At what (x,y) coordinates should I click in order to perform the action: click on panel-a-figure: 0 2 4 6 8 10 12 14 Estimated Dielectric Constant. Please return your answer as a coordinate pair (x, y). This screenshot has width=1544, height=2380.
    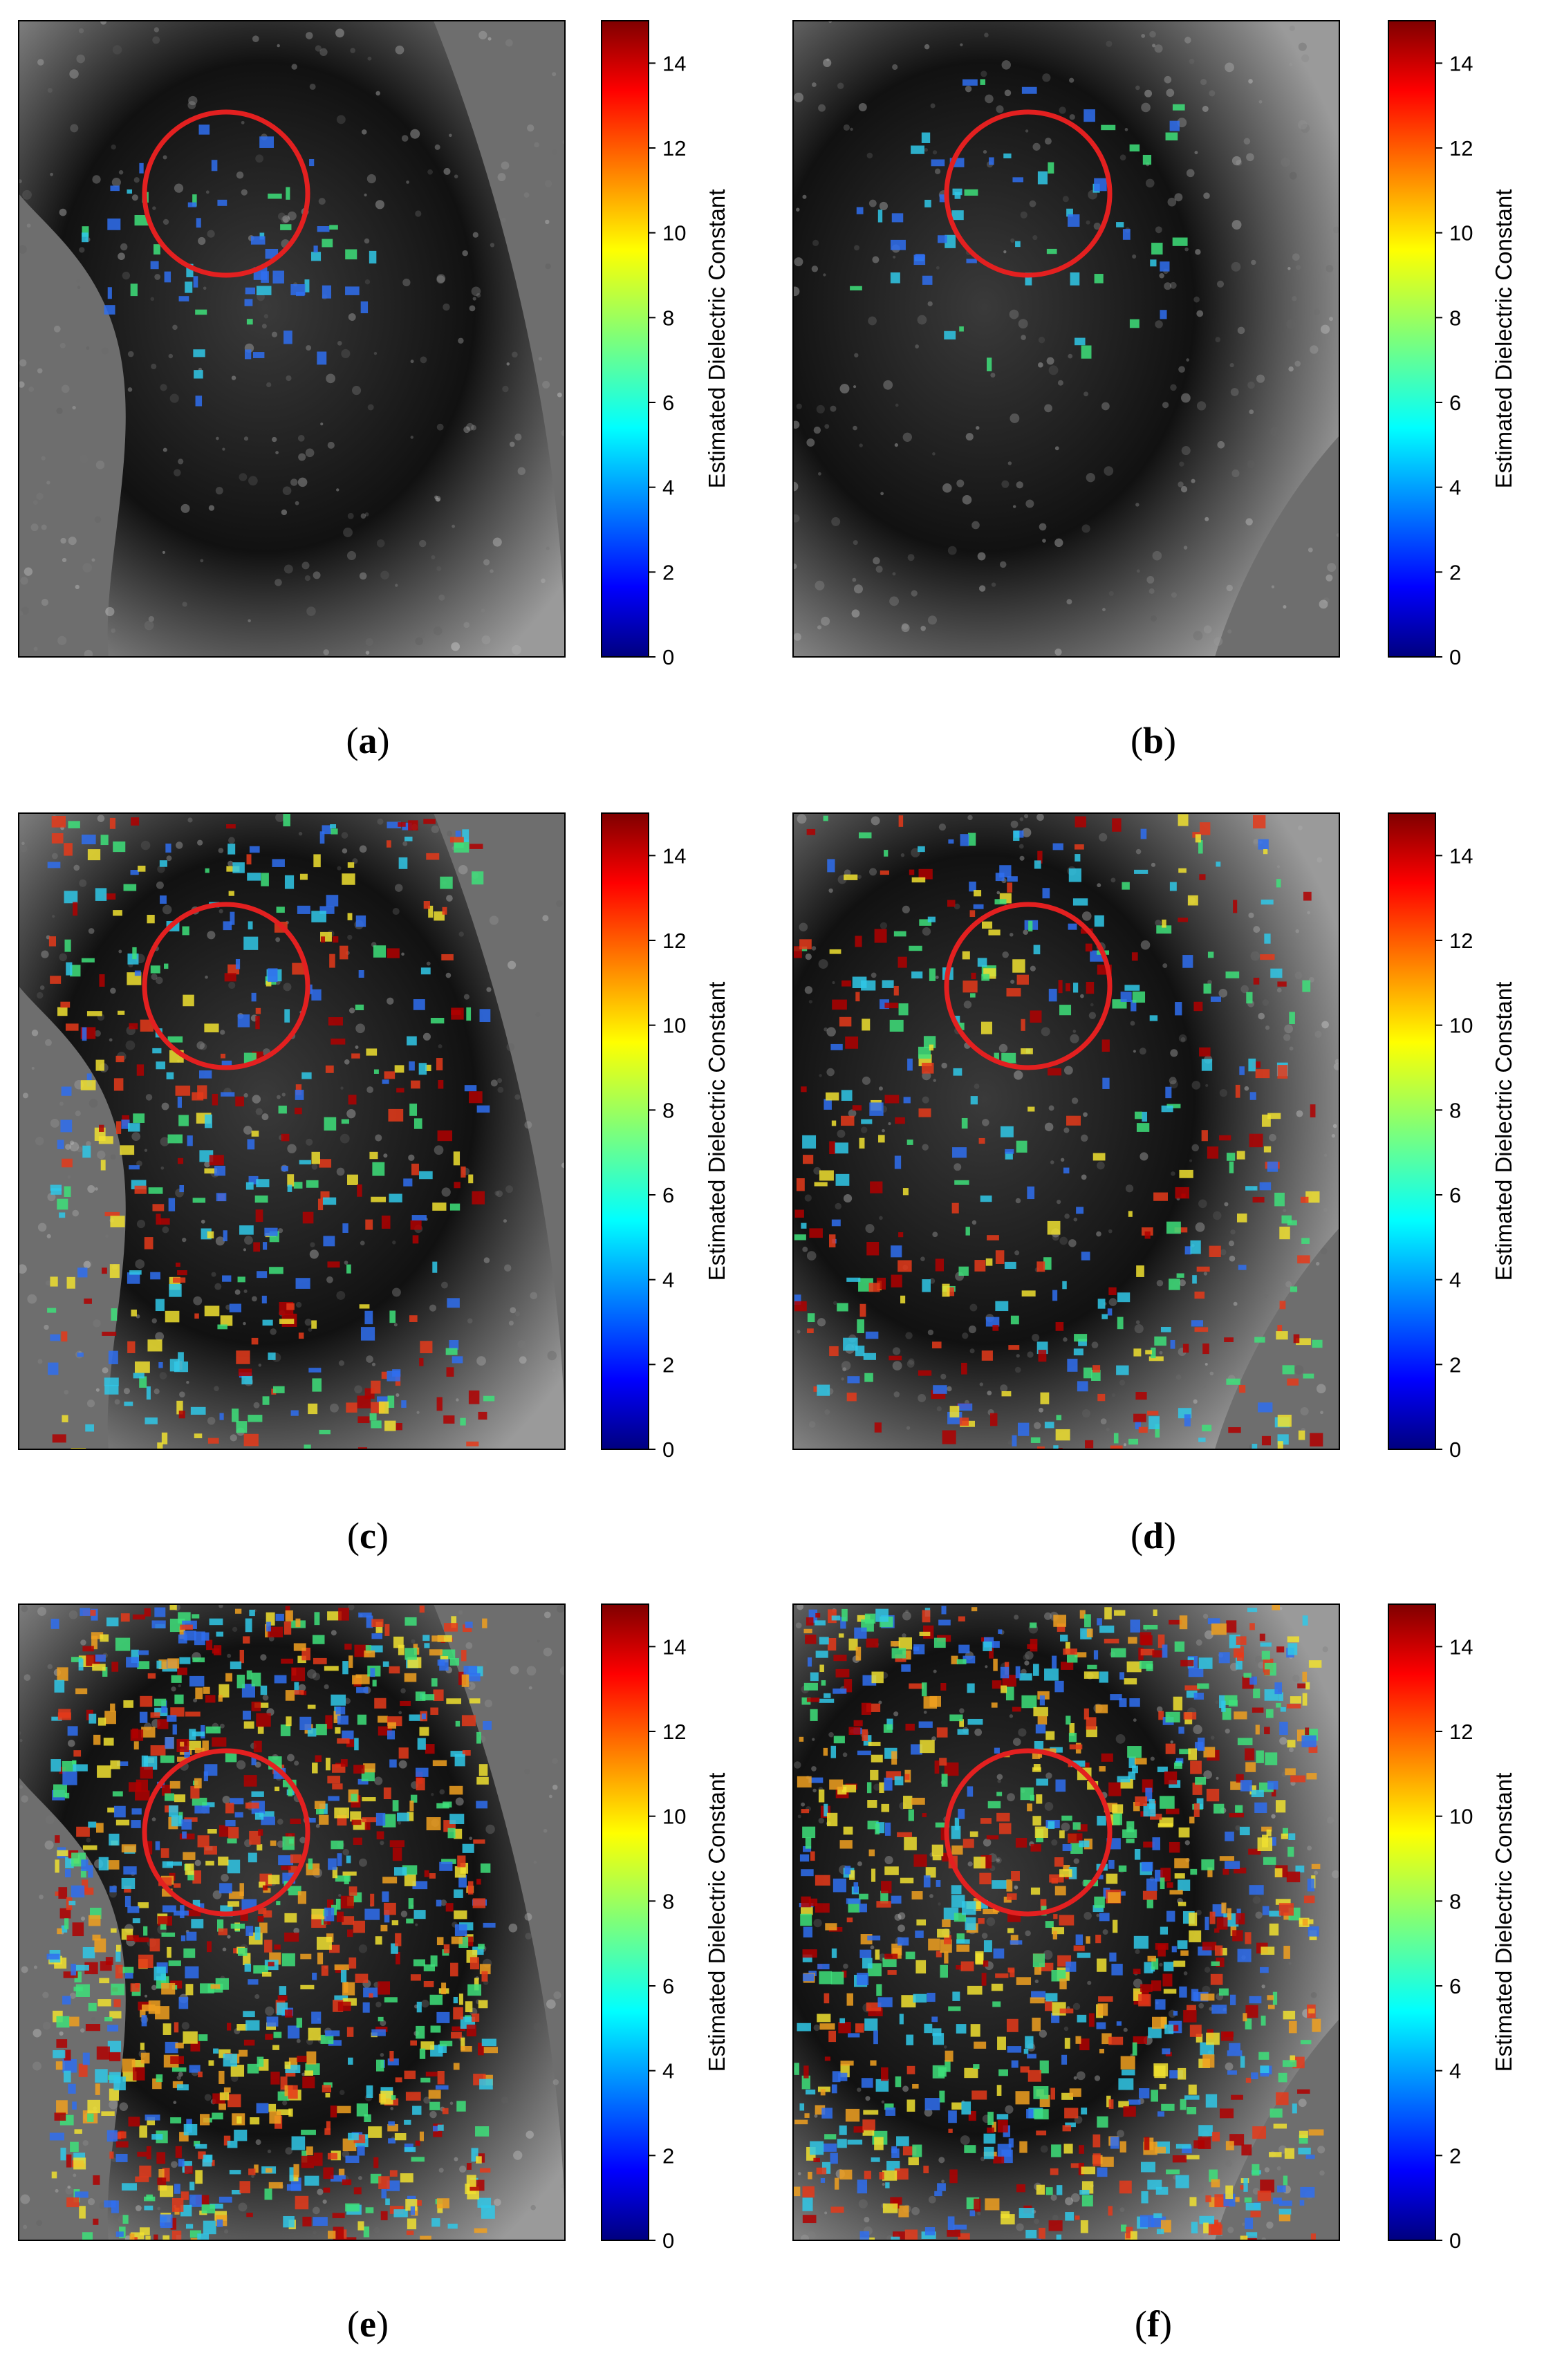
    Looking at the image, I should click on (373, 344).